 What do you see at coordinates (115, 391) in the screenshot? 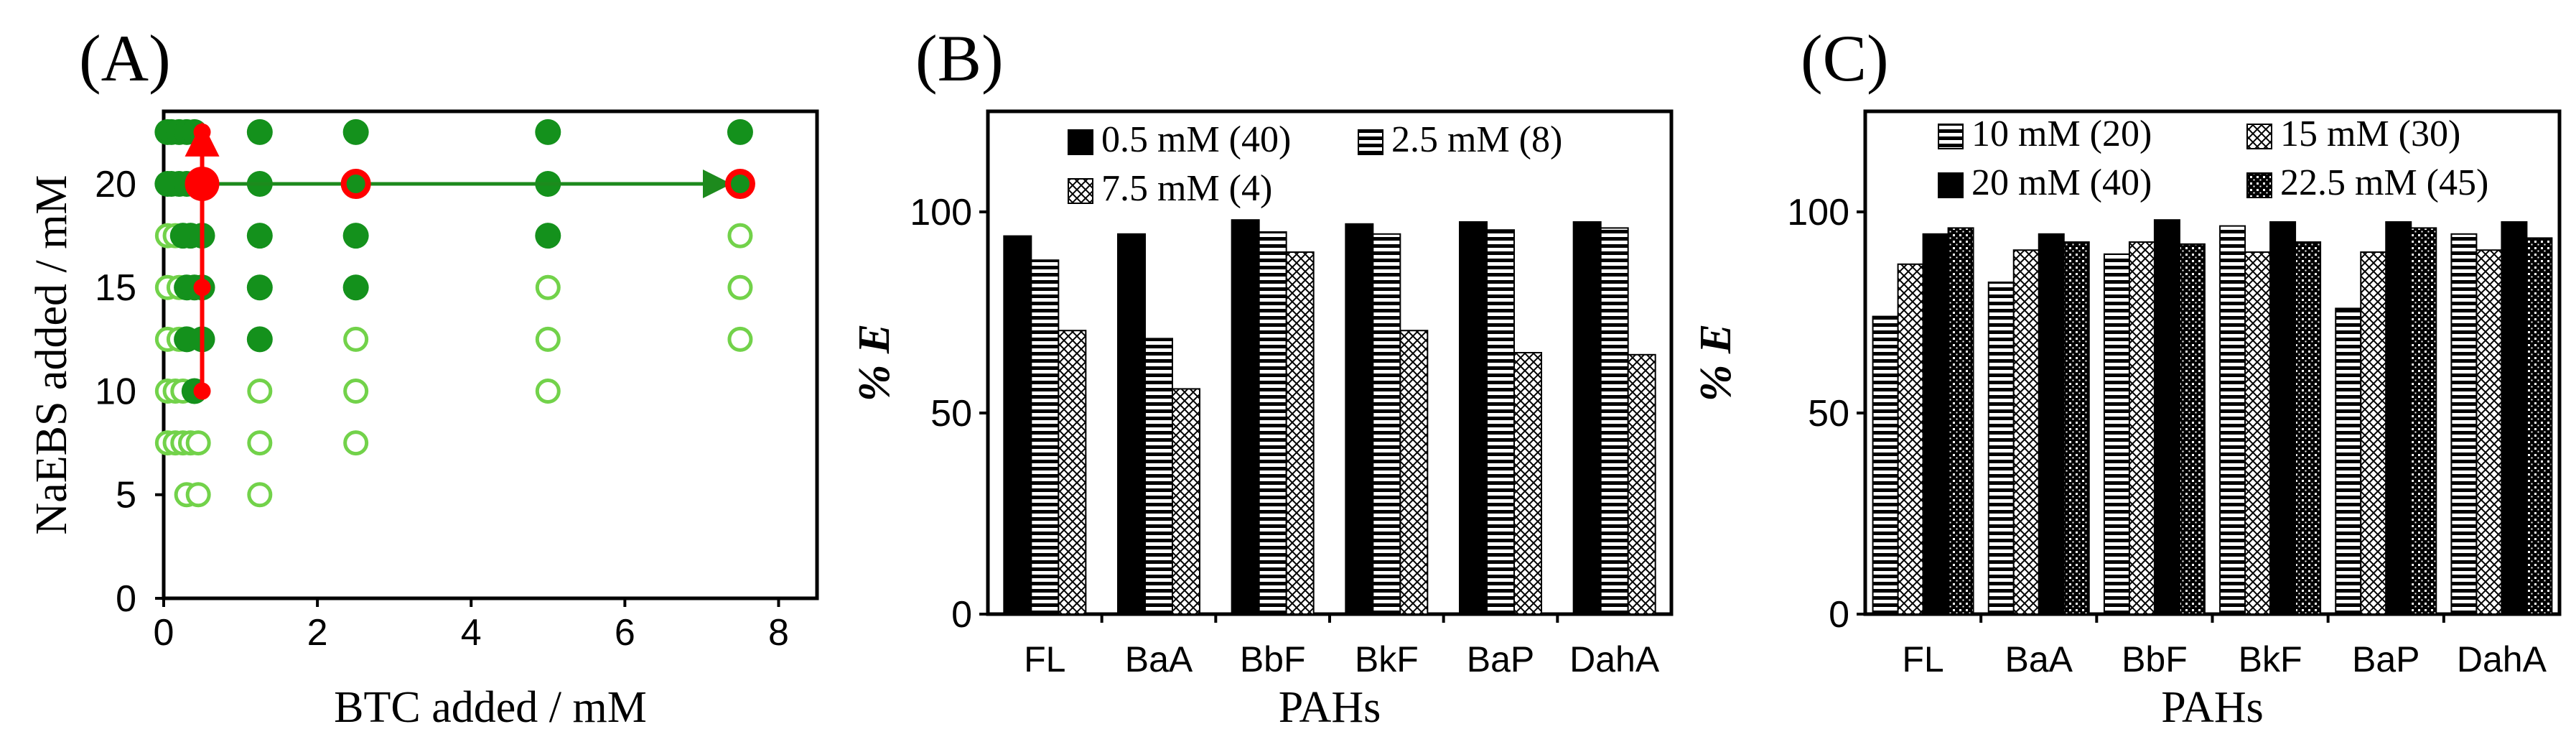
I see `y-tick-label: 10` at bounding box center [115, 391].